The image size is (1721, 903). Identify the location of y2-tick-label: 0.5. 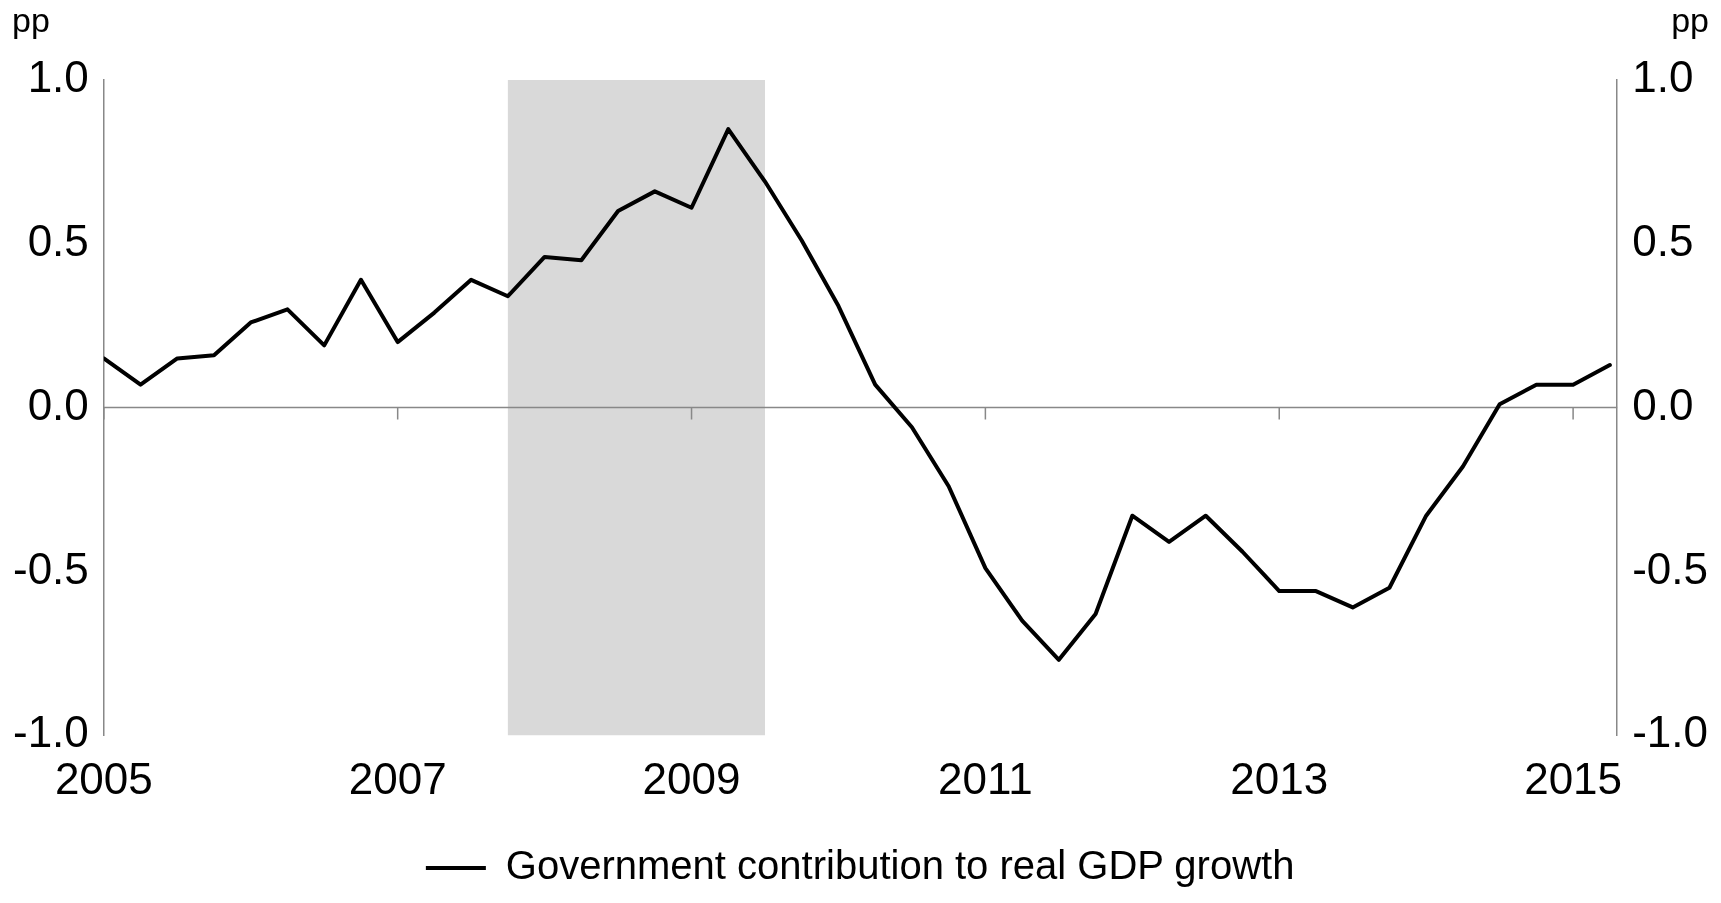
(1663, 240).